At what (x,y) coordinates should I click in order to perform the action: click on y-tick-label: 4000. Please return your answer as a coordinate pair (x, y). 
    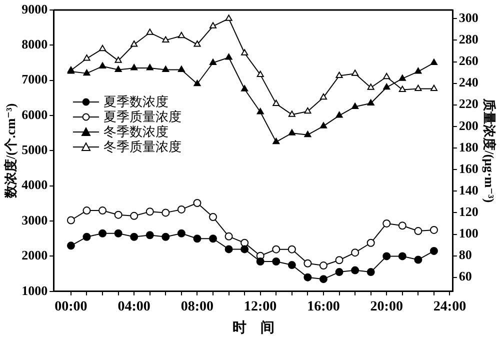
    Looking at the image, I should click on (35, 184).